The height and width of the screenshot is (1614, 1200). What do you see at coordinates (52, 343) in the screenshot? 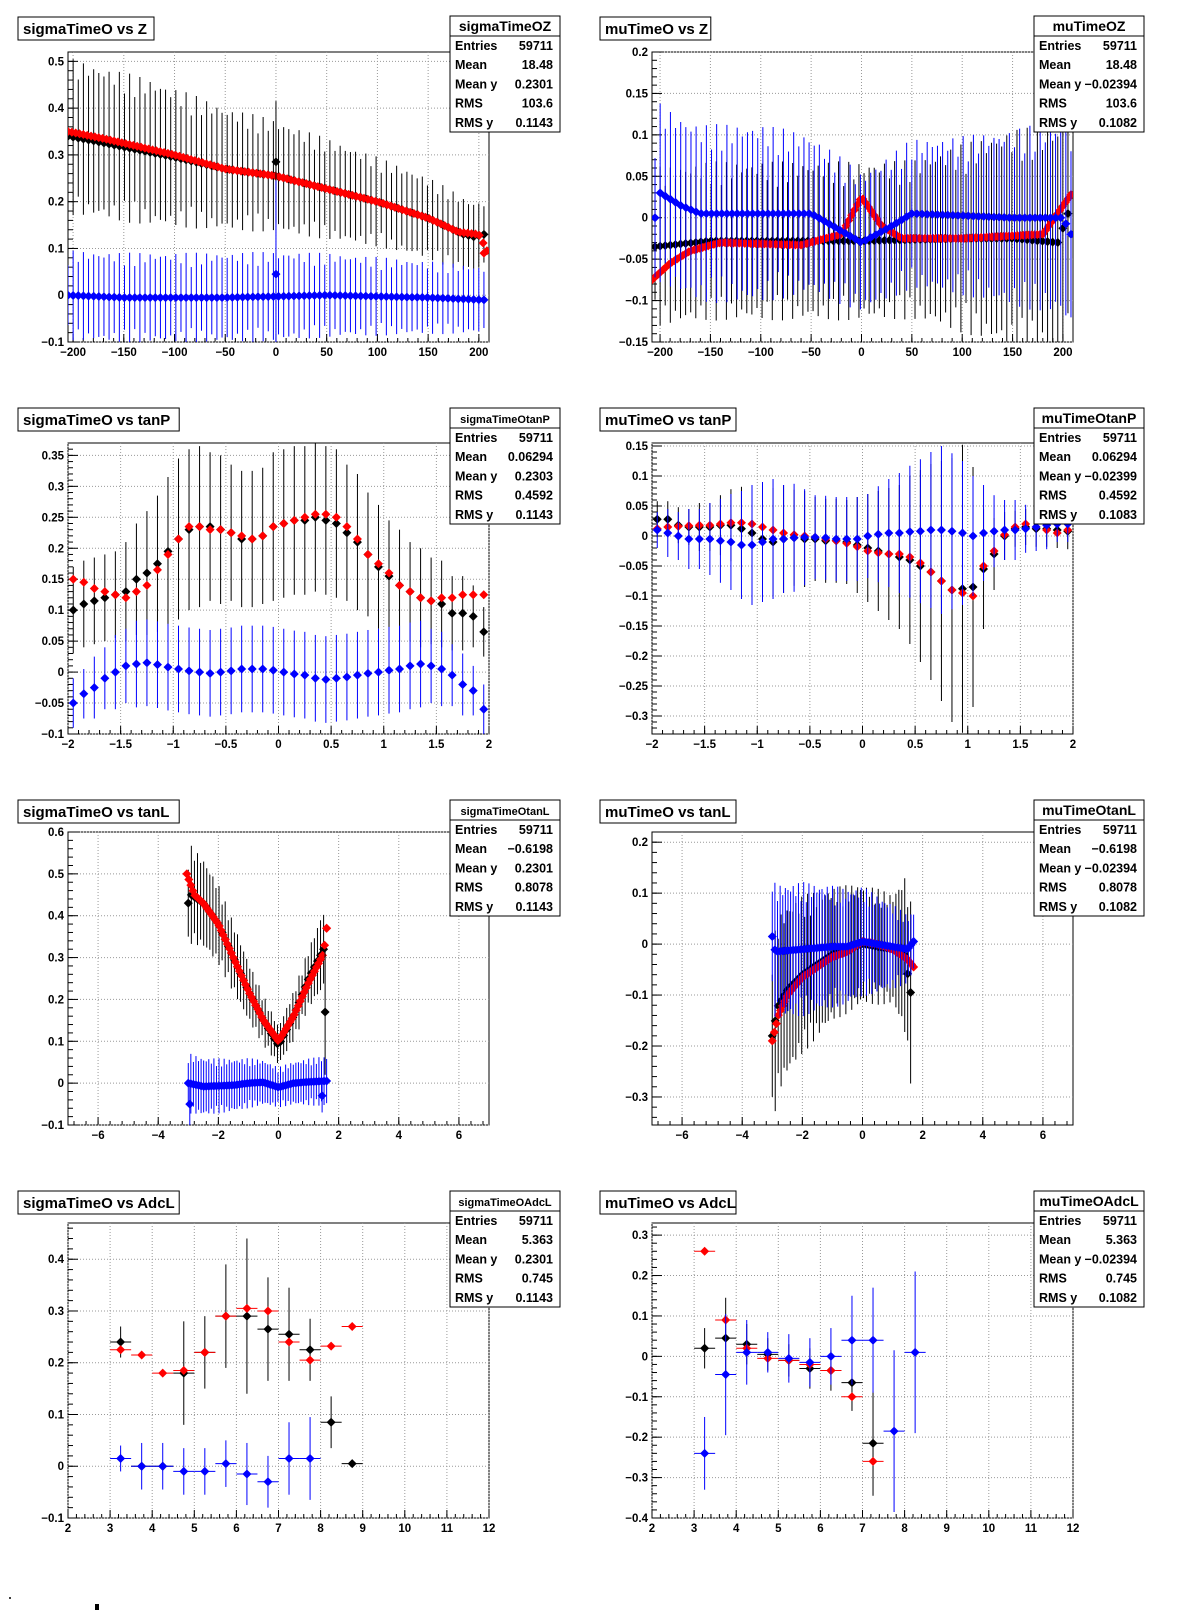
I see `y-tick-label: −0.1` at bounding box center [52, 343].